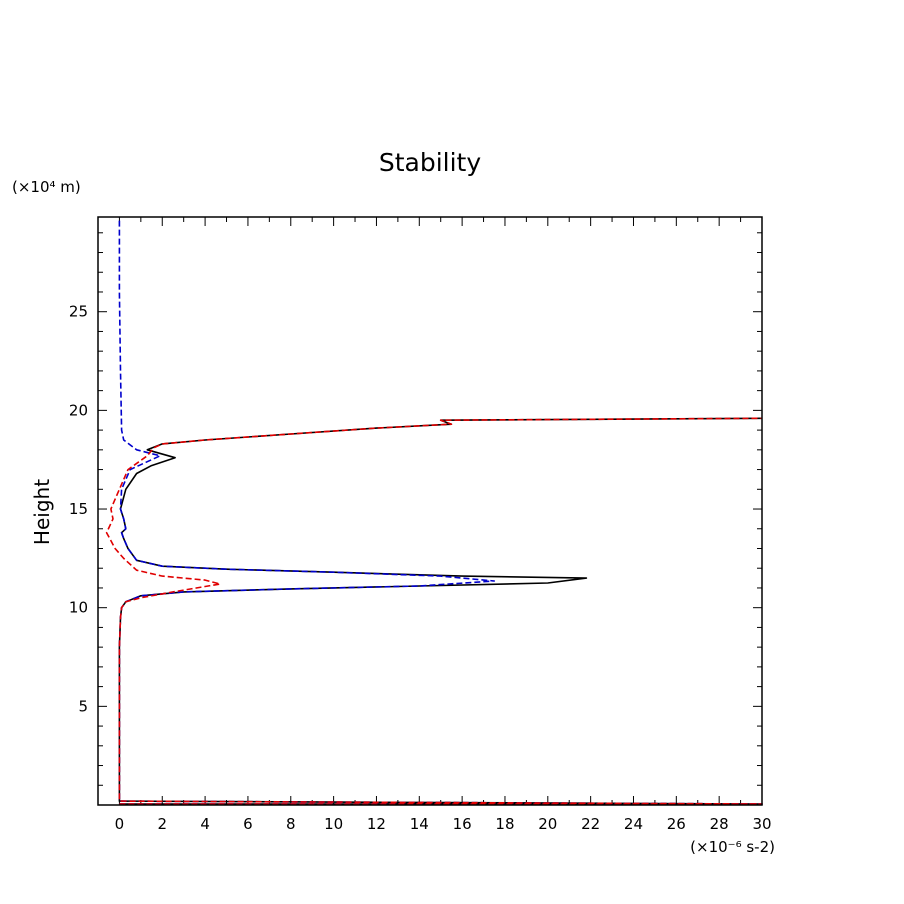 The width and height of the screenshot is (904, 904). Describe the element at coordinates (78, 509) in the screenshot. I see `y-tick-label: 15` at that location.